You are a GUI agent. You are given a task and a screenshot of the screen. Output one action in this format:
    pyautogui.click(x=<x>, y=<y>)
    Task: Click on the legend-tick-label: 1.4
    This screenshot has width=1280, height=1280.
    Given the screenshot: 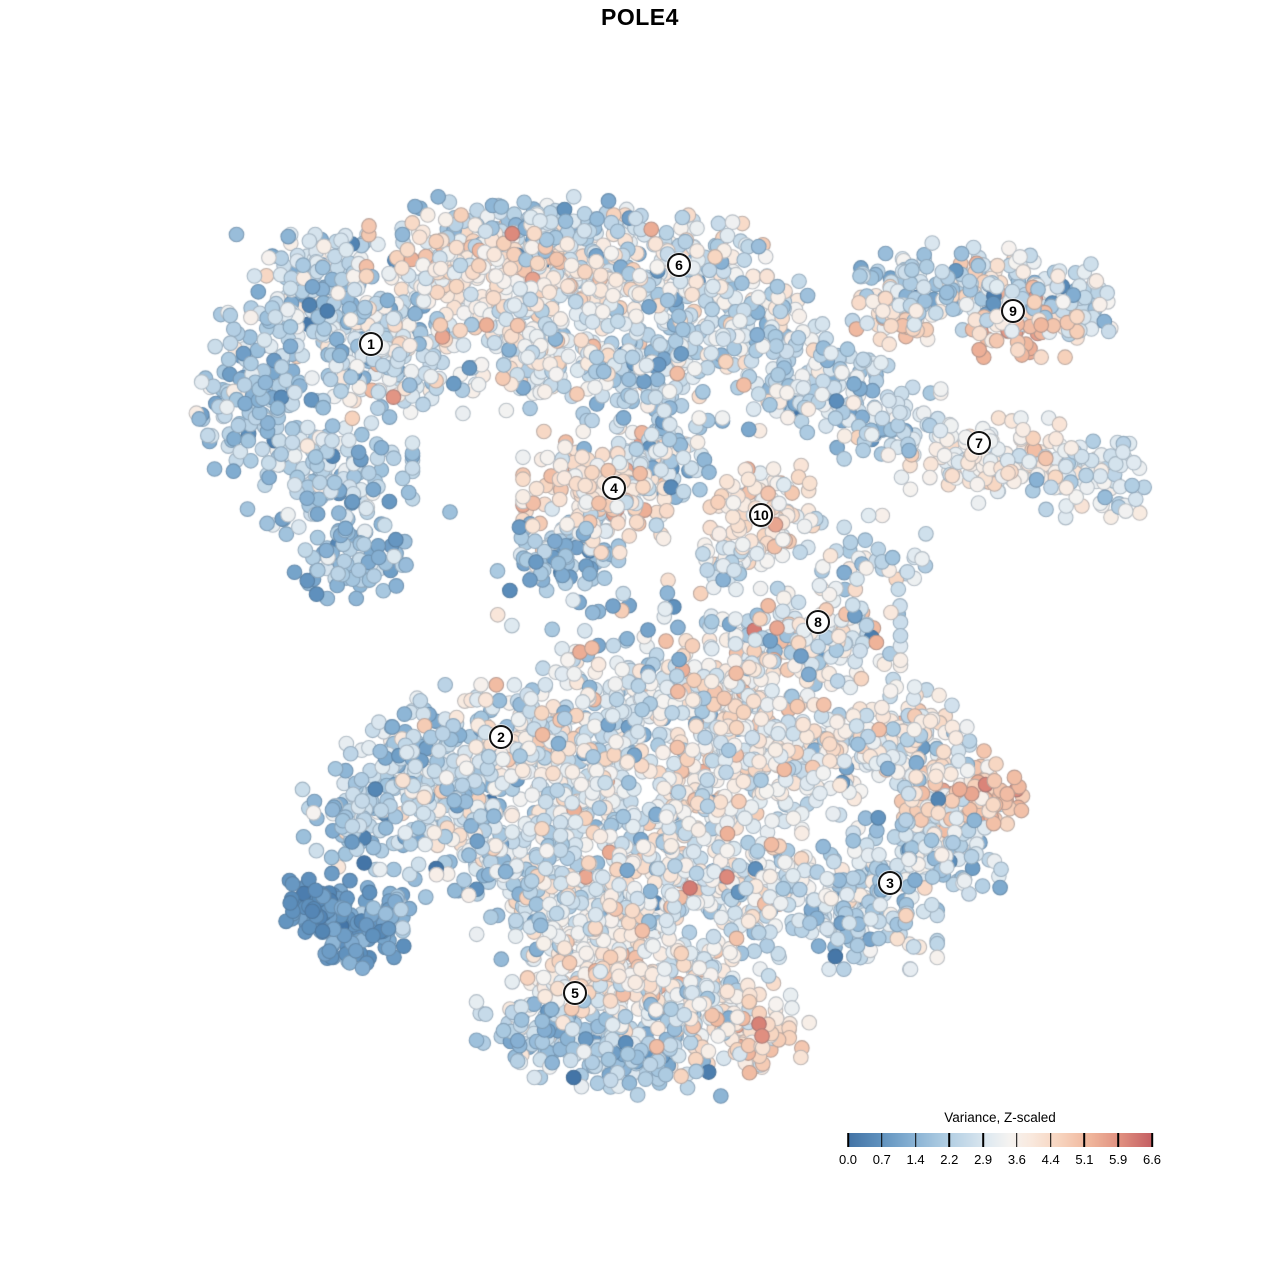 What is the action you would take?
    pyautogui.click(x=915, y=1159)
    